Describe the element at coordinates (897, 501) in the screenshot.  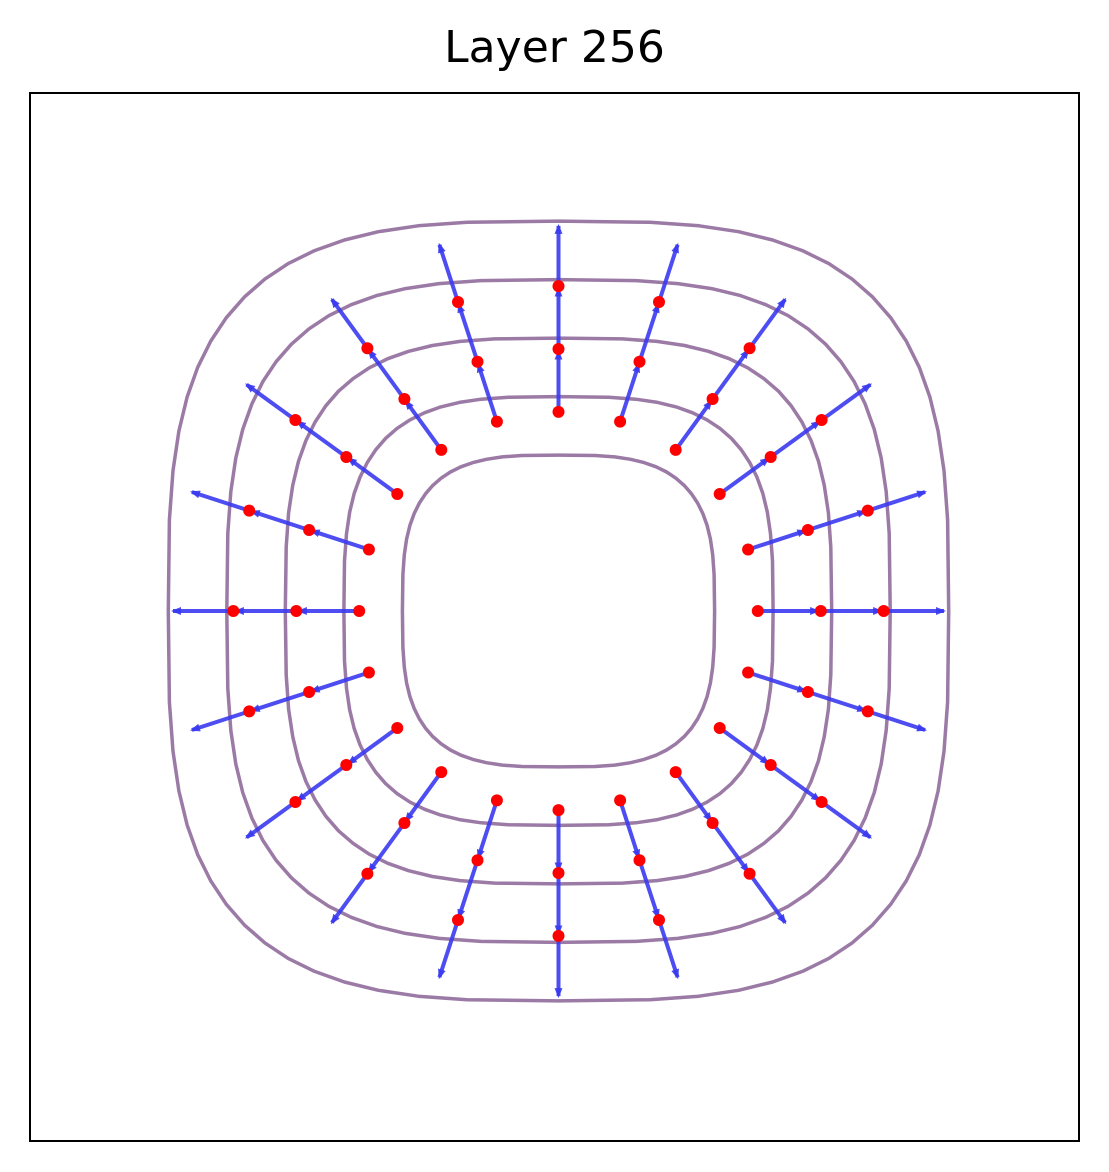
I see `arrow-d1-r2` at that location.